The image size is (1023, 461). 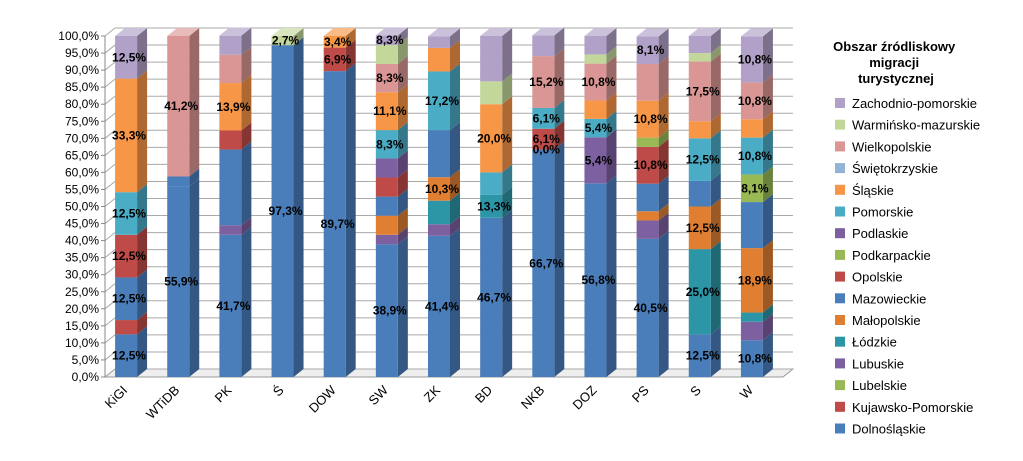 I want to click on data-label: 6,1%, so click(x=547, y=139).